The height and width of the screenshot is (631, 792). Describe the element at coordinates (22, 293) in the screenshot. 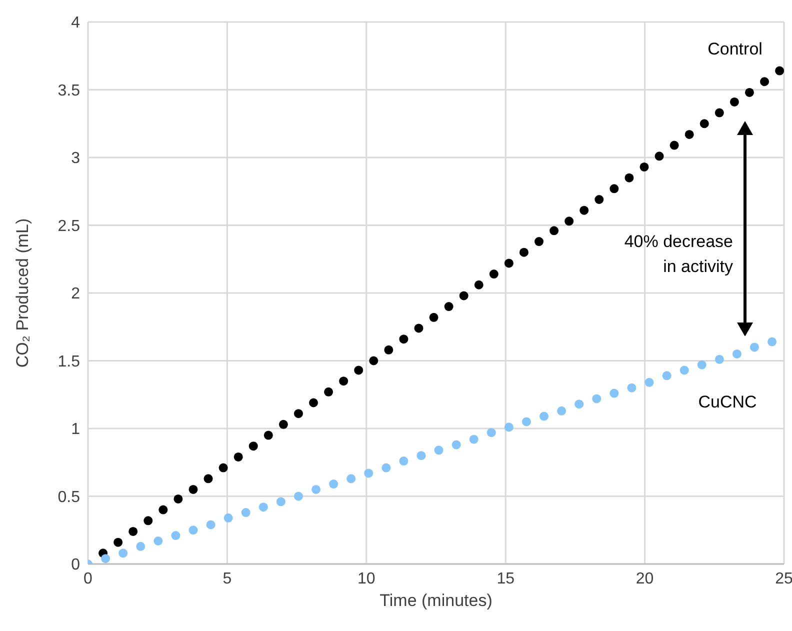

I see `y-axis-title: CO₂ Produced (mL)` at that location.